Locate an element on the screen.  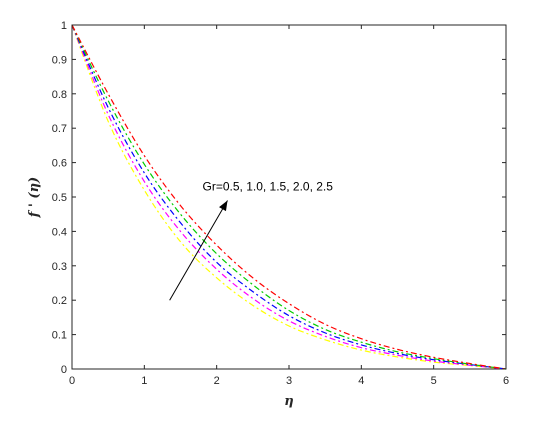
x-tick-label: 4 is located at coordinates (361, 381).